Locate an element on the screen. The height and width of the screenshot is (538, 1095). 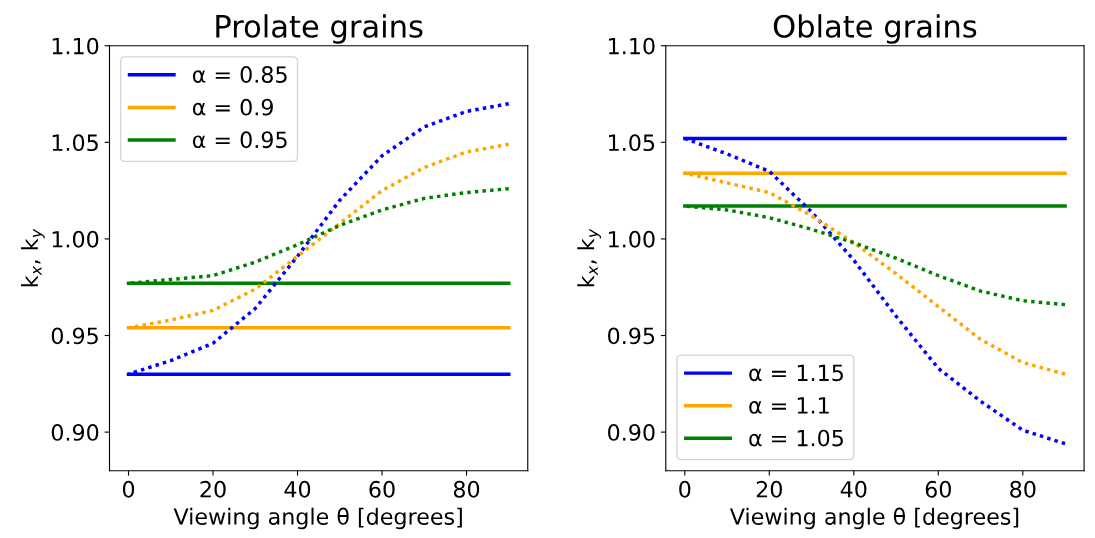
chart-title: Oblate grains is located at coordinates (875, 29).